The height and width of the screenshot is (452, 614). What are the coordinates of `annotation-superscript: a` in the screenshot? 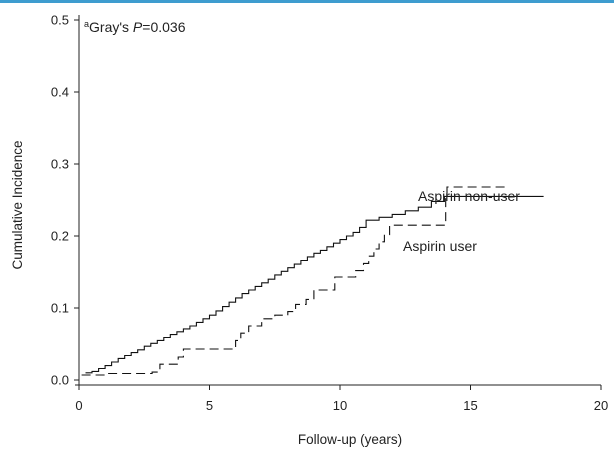 It's located at (86, 24).